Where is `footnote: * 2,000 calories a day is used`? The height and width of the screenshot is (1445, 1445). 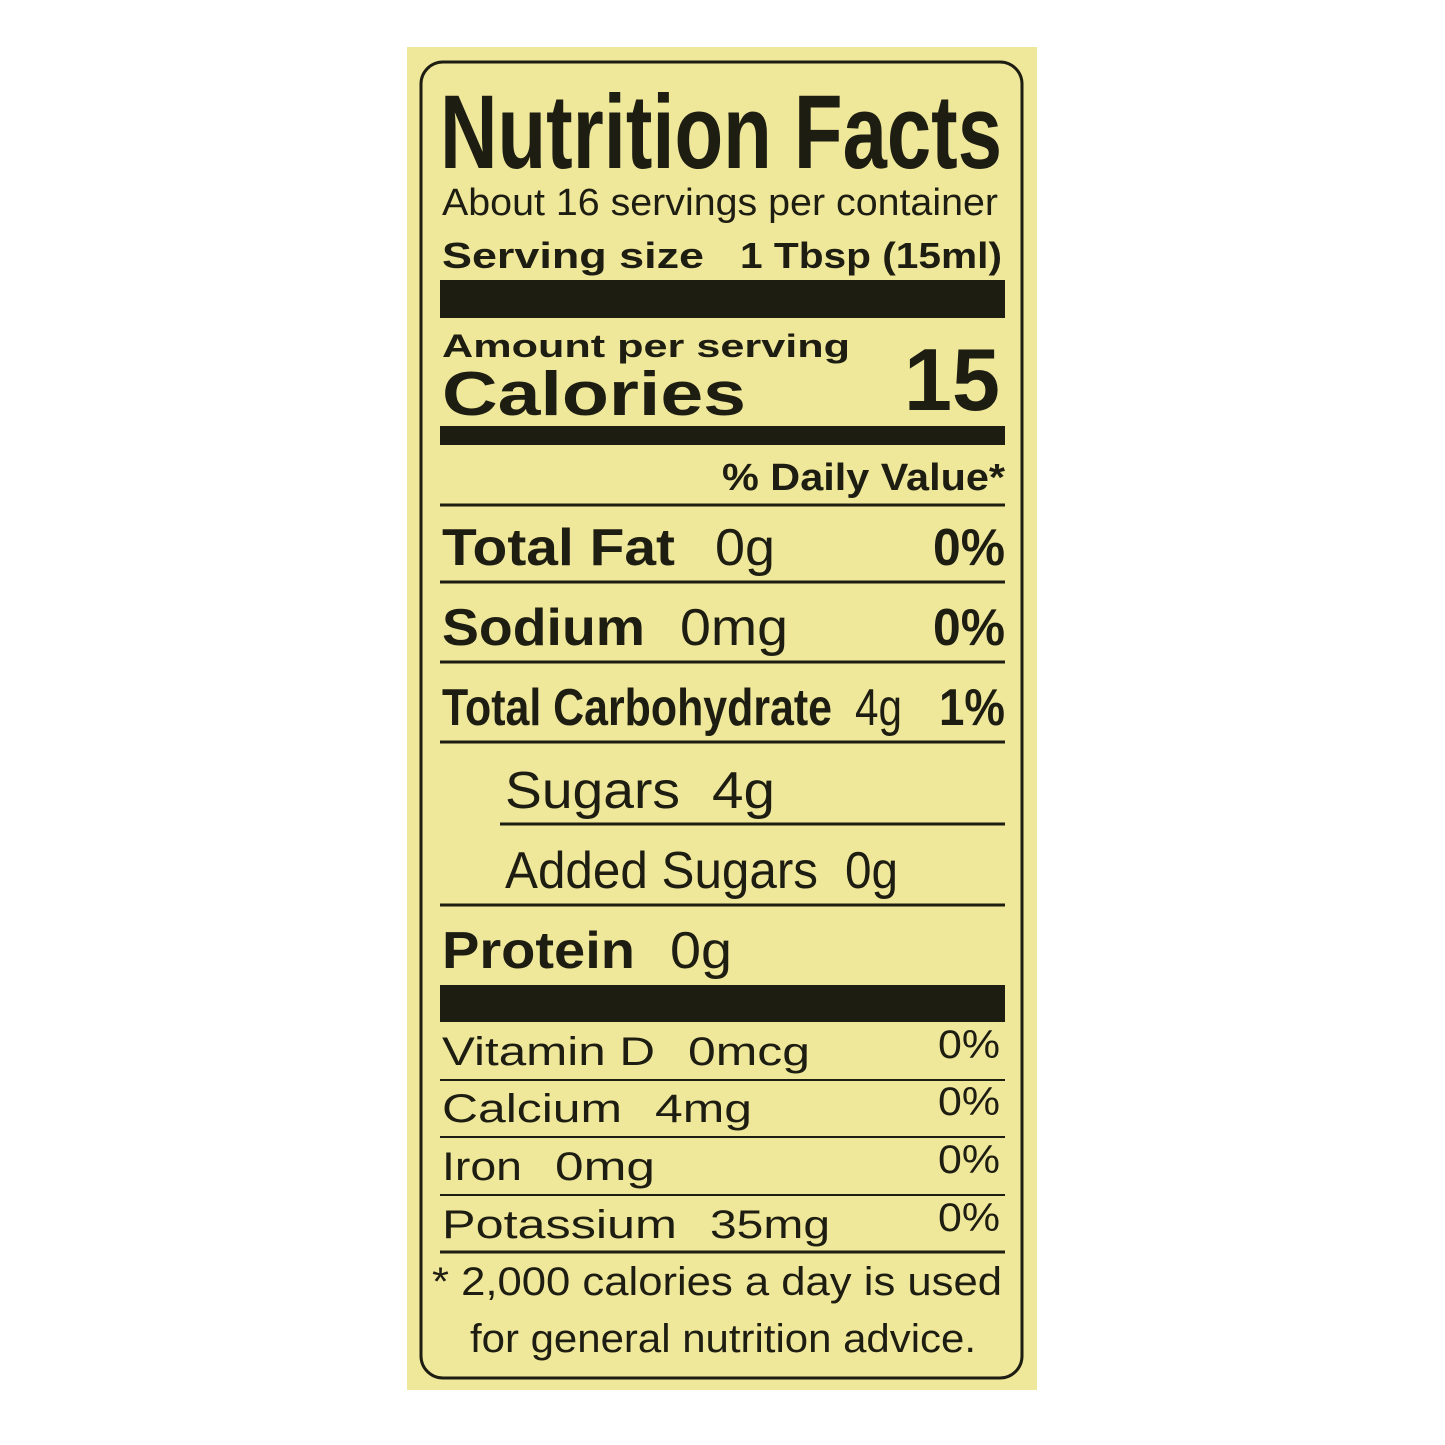
footnote: * 2,000 calories a day is used is located at coordinates (717, 1282).